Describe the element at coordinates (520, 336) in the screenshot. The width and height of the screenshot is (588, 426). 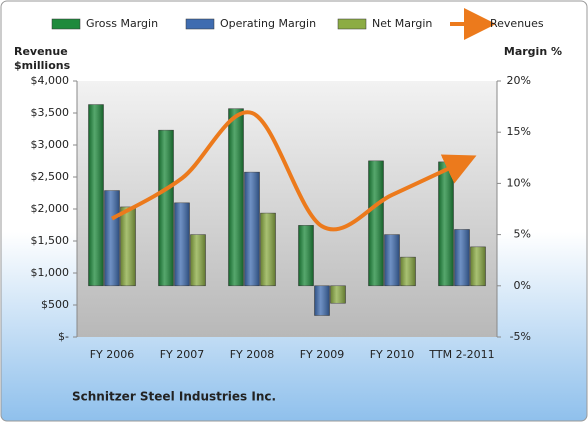
I see `y2-tick-label: -5%` at that location.